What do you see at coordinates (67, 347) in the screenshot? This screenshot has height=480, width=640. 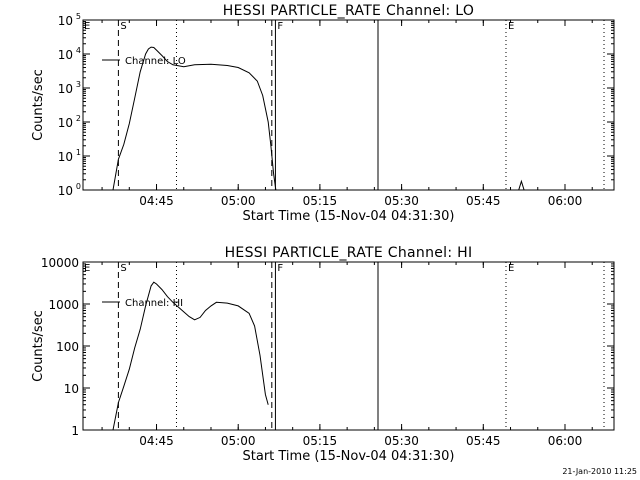 I see `y-tick-label: 100` at bounding box center [67, 347].